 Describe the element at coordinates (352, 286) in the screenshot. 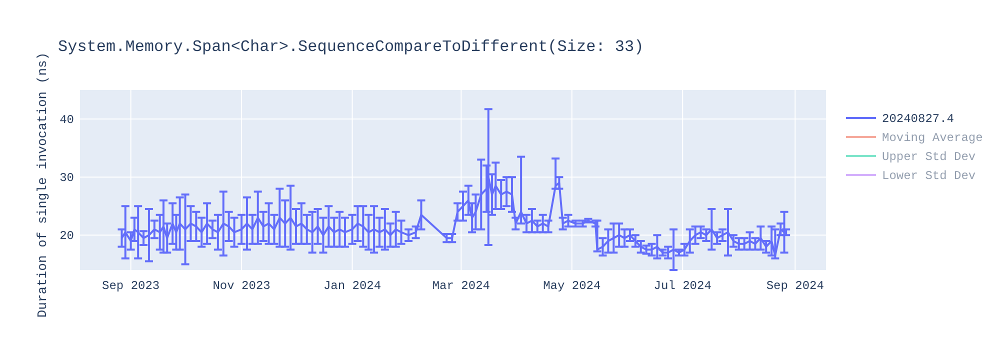

I see `x-tick-label: Jan 2024` at that location.